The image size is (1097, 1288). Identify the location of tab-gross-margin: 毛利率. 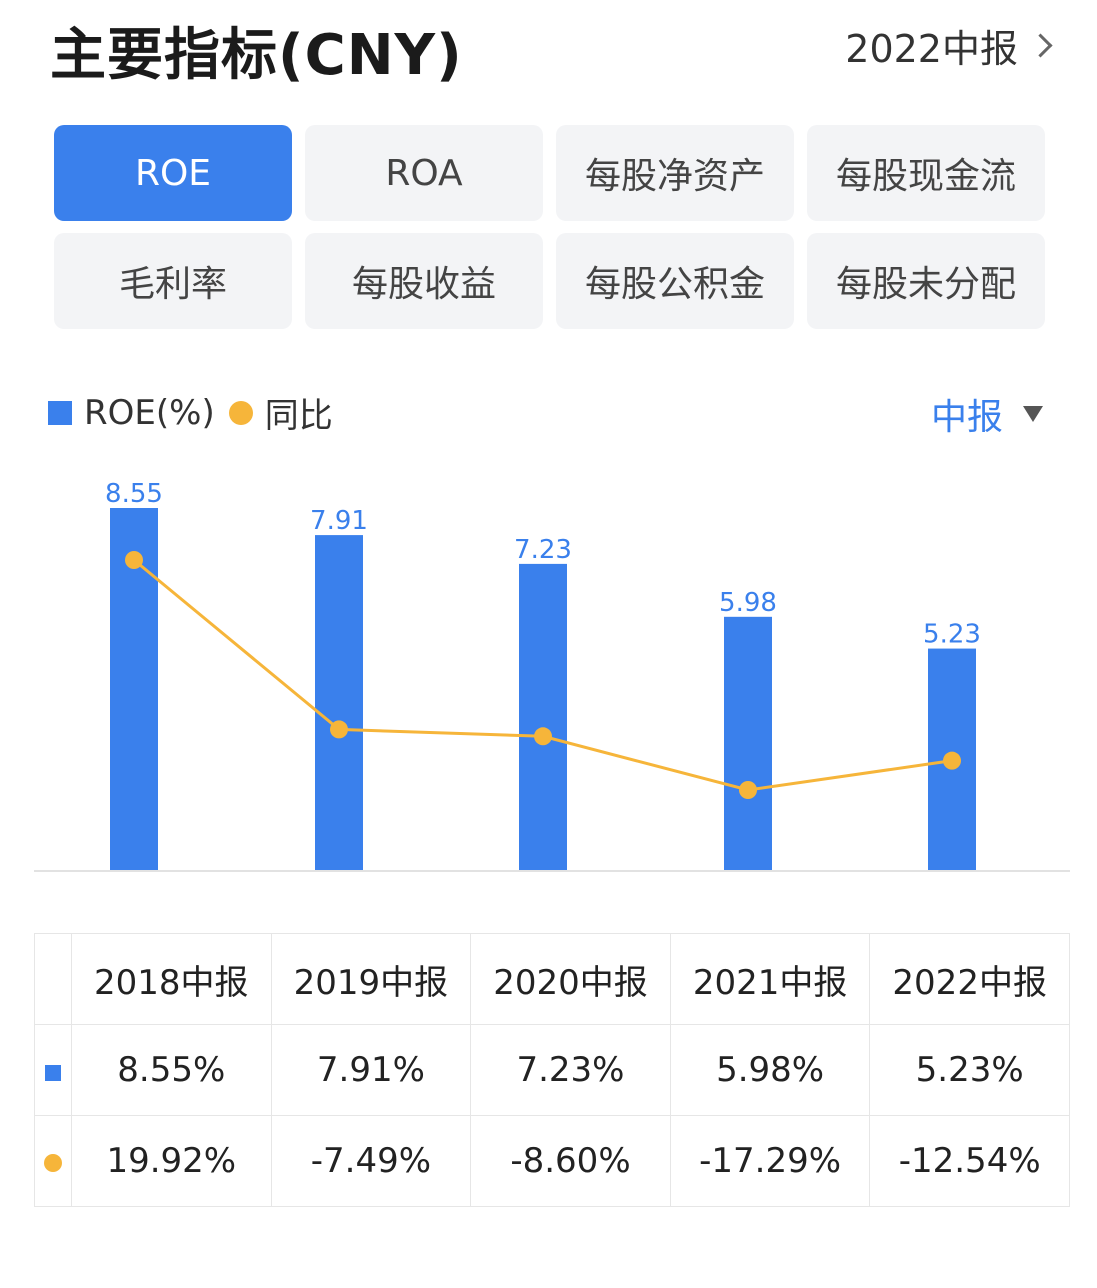
(173, 281).